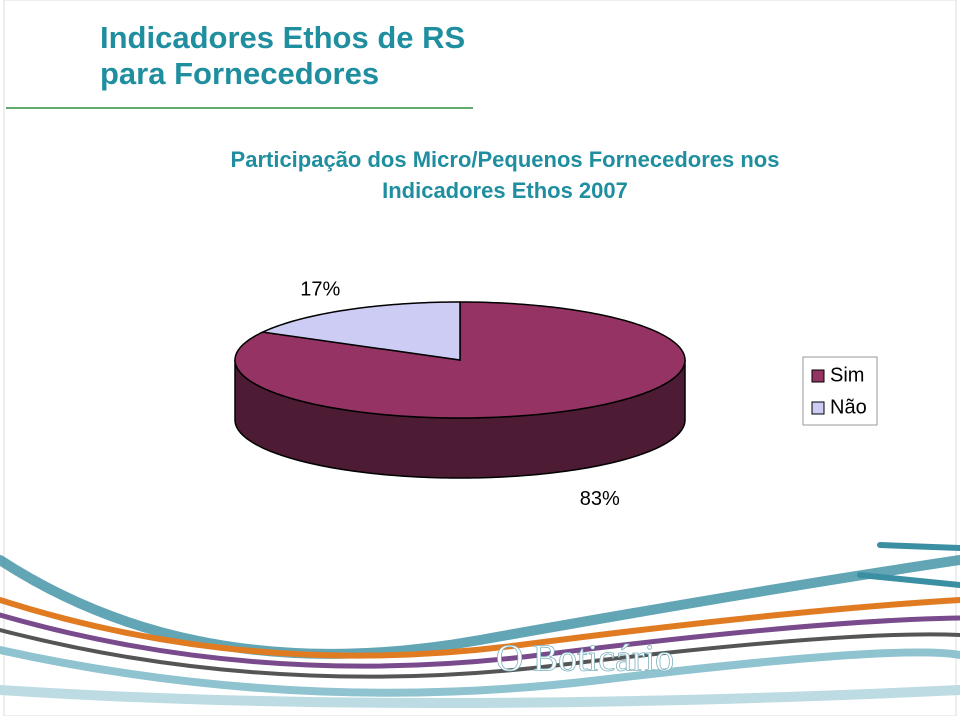 This screenshot has width=960, height=716. What do you see at coordinates (320, 289) in the screenshot?
I see `data-label: 17%` at bounding box center [320, 289].